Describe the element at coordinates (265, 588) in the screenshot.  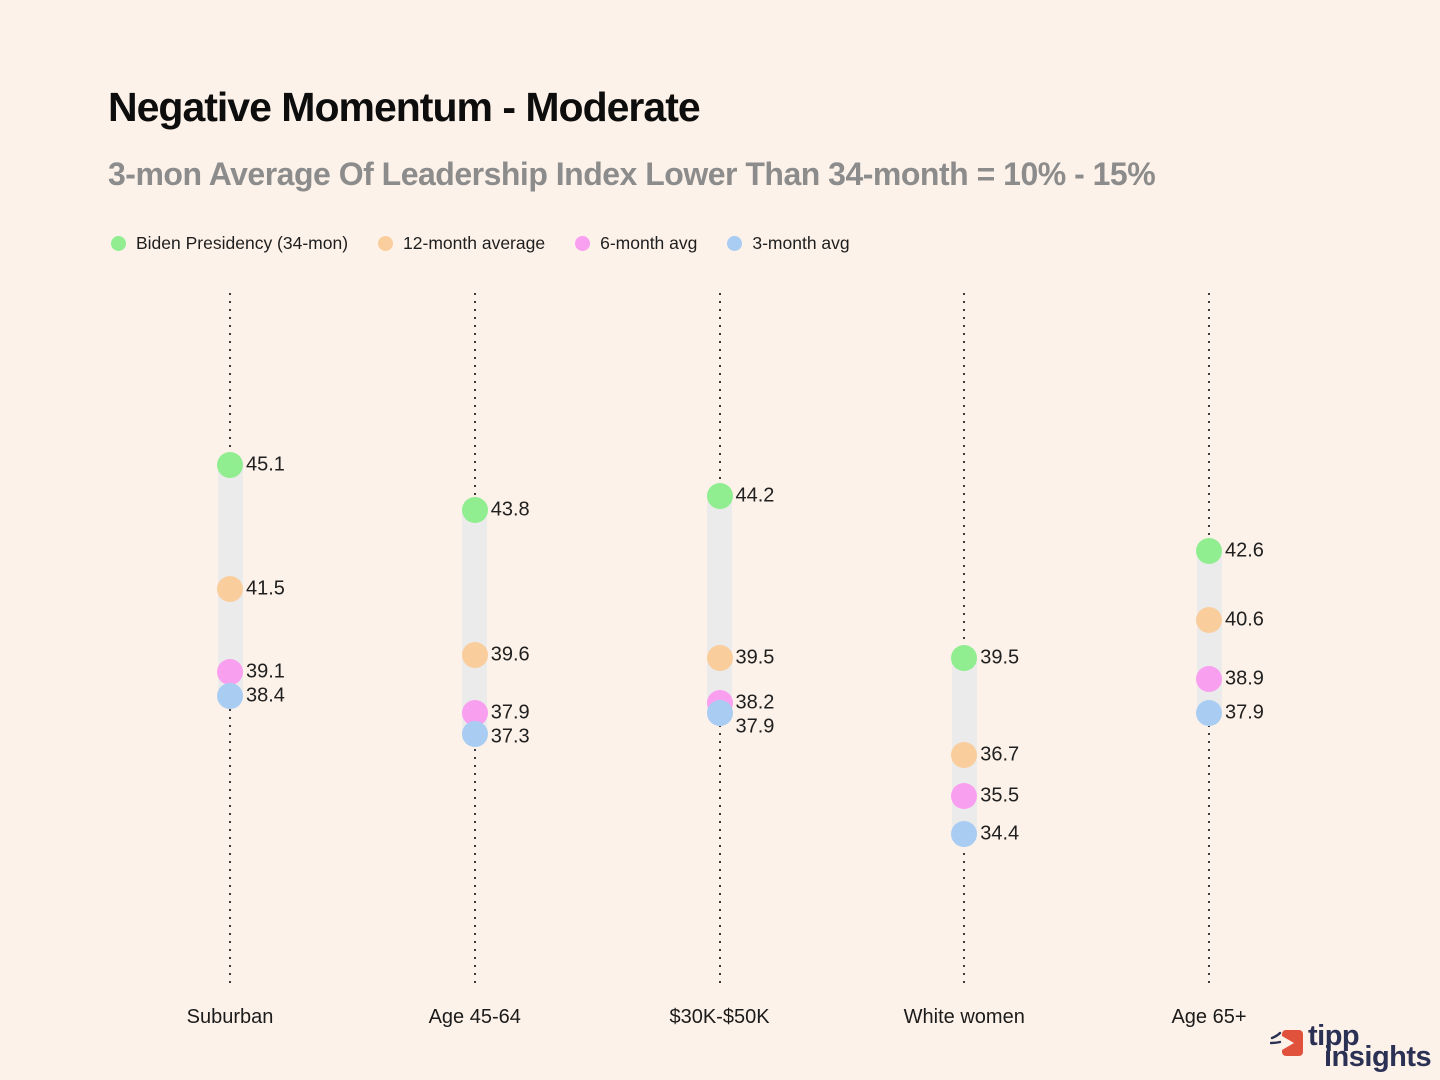
I see `value-label: 41.5` at that location.